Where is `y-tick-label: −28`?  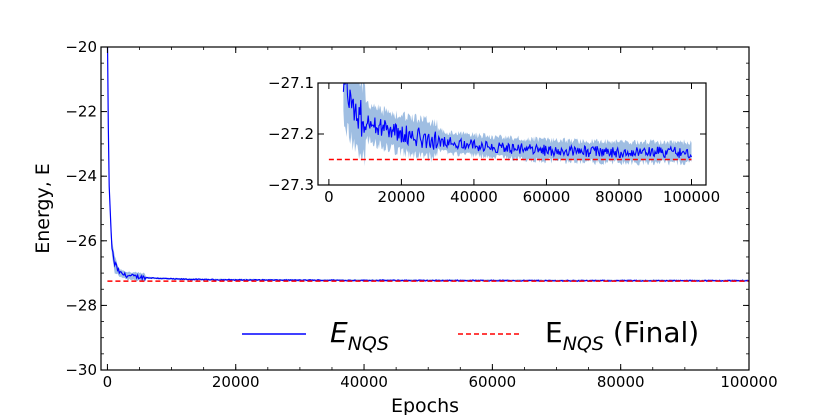
y-tick-label: −28 is located at coordinates (81, 305).